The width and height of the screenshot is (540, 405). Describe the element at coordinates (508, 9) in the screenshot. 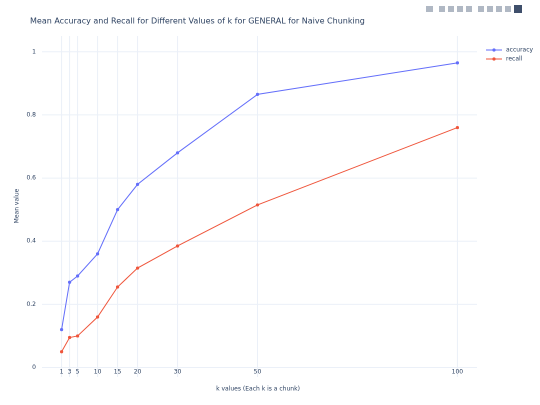

I see `reset-button` at that location.